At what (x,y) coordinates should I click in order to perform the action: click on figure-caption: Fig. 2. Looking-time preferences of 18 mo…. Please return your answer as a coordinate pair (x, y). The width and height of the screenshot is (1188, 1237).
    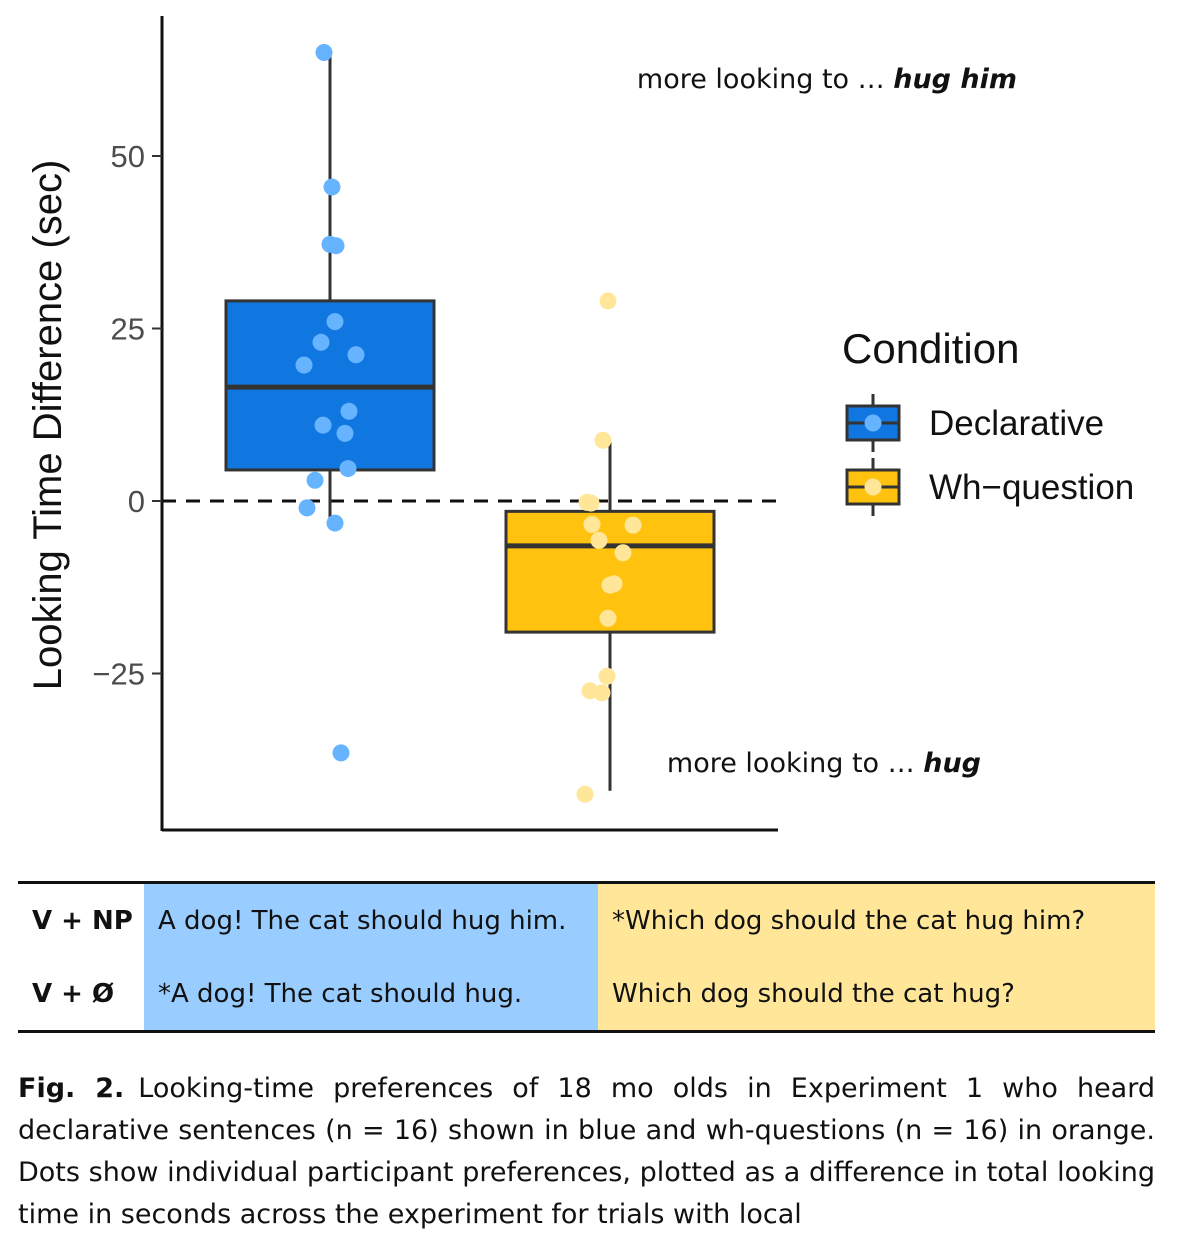
    Looking at the image, I should click on (586, 1152).